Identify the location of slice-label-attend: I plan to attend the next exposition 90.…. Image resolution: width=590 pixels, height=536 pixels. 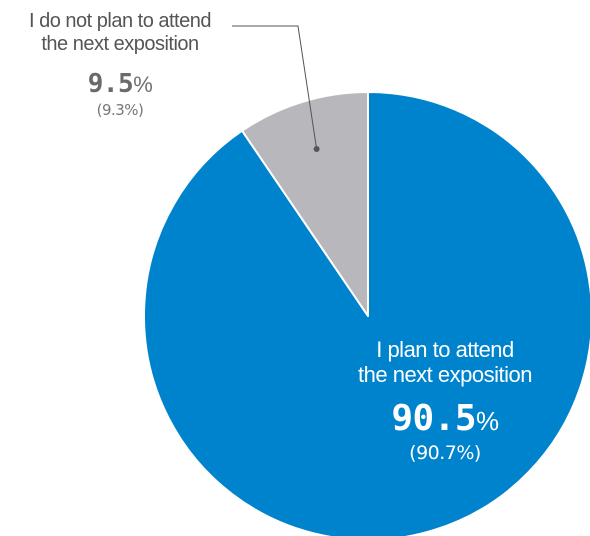
(445, 401).